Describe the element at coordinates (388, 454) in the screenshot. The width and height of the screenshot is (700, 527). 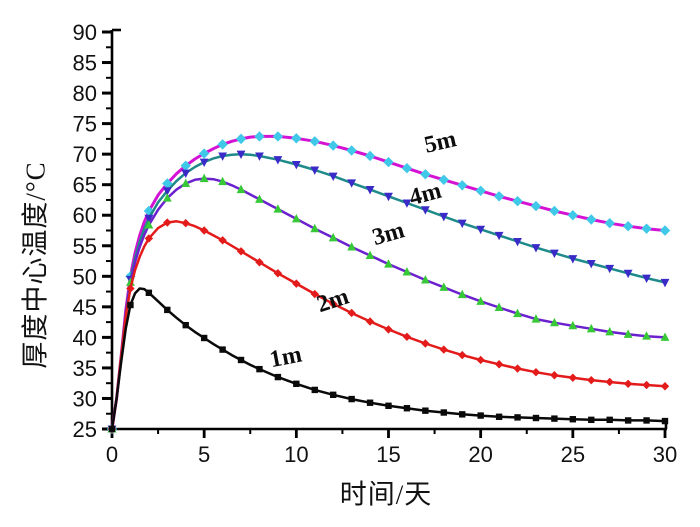
I see `x-tick-label: 15` at that location.